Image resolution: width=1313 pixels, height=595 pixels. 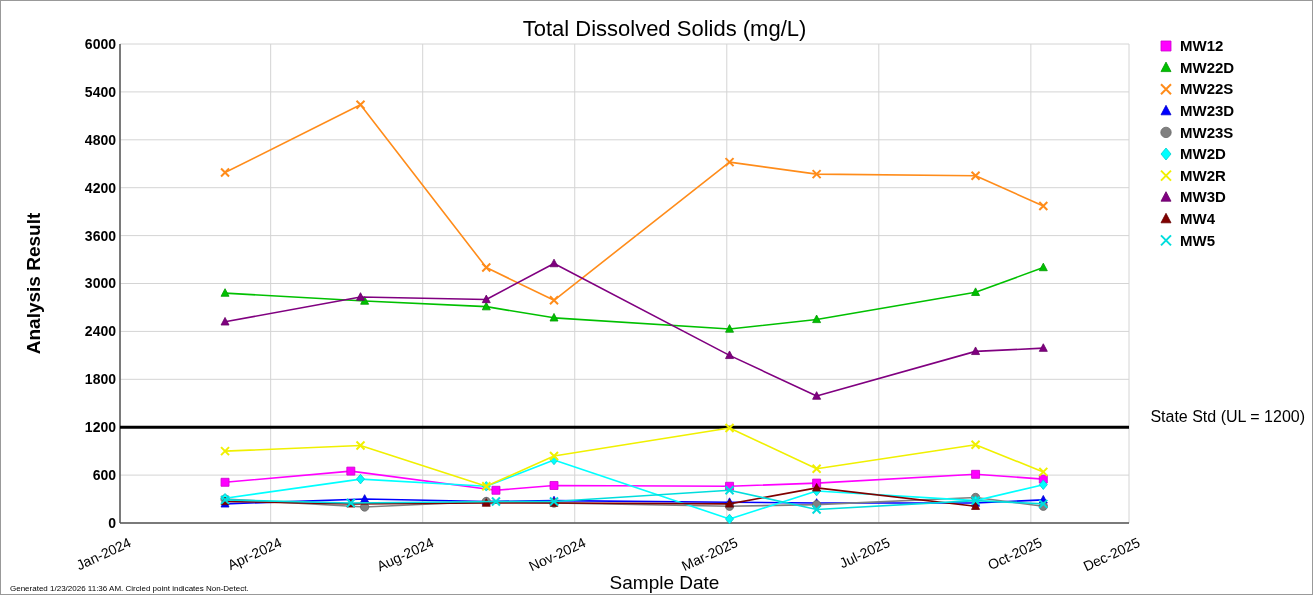 I want to click on y-tick-label: 0, so click(x=112, y=522).